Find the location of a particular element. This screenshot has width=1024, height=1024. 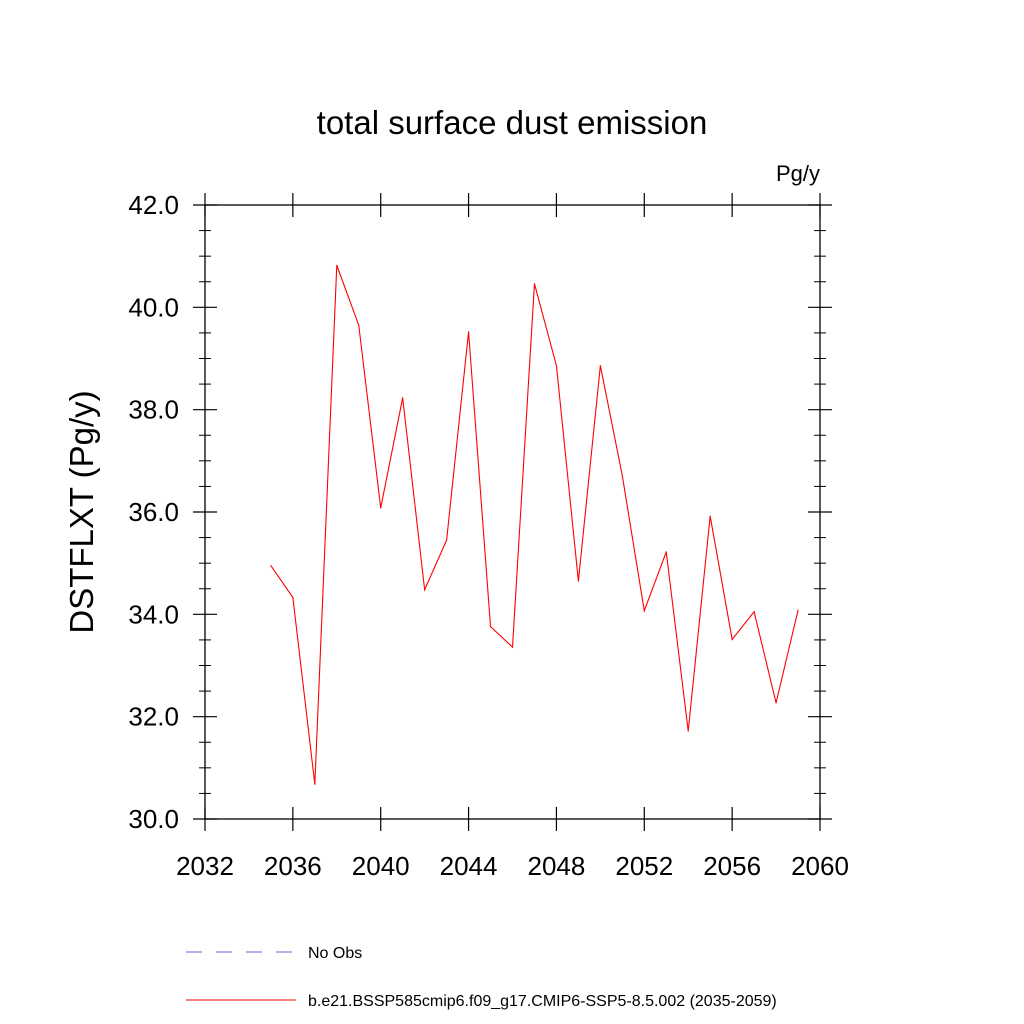

y-tick-label: 32.0 is located at coordinates (153, 717).